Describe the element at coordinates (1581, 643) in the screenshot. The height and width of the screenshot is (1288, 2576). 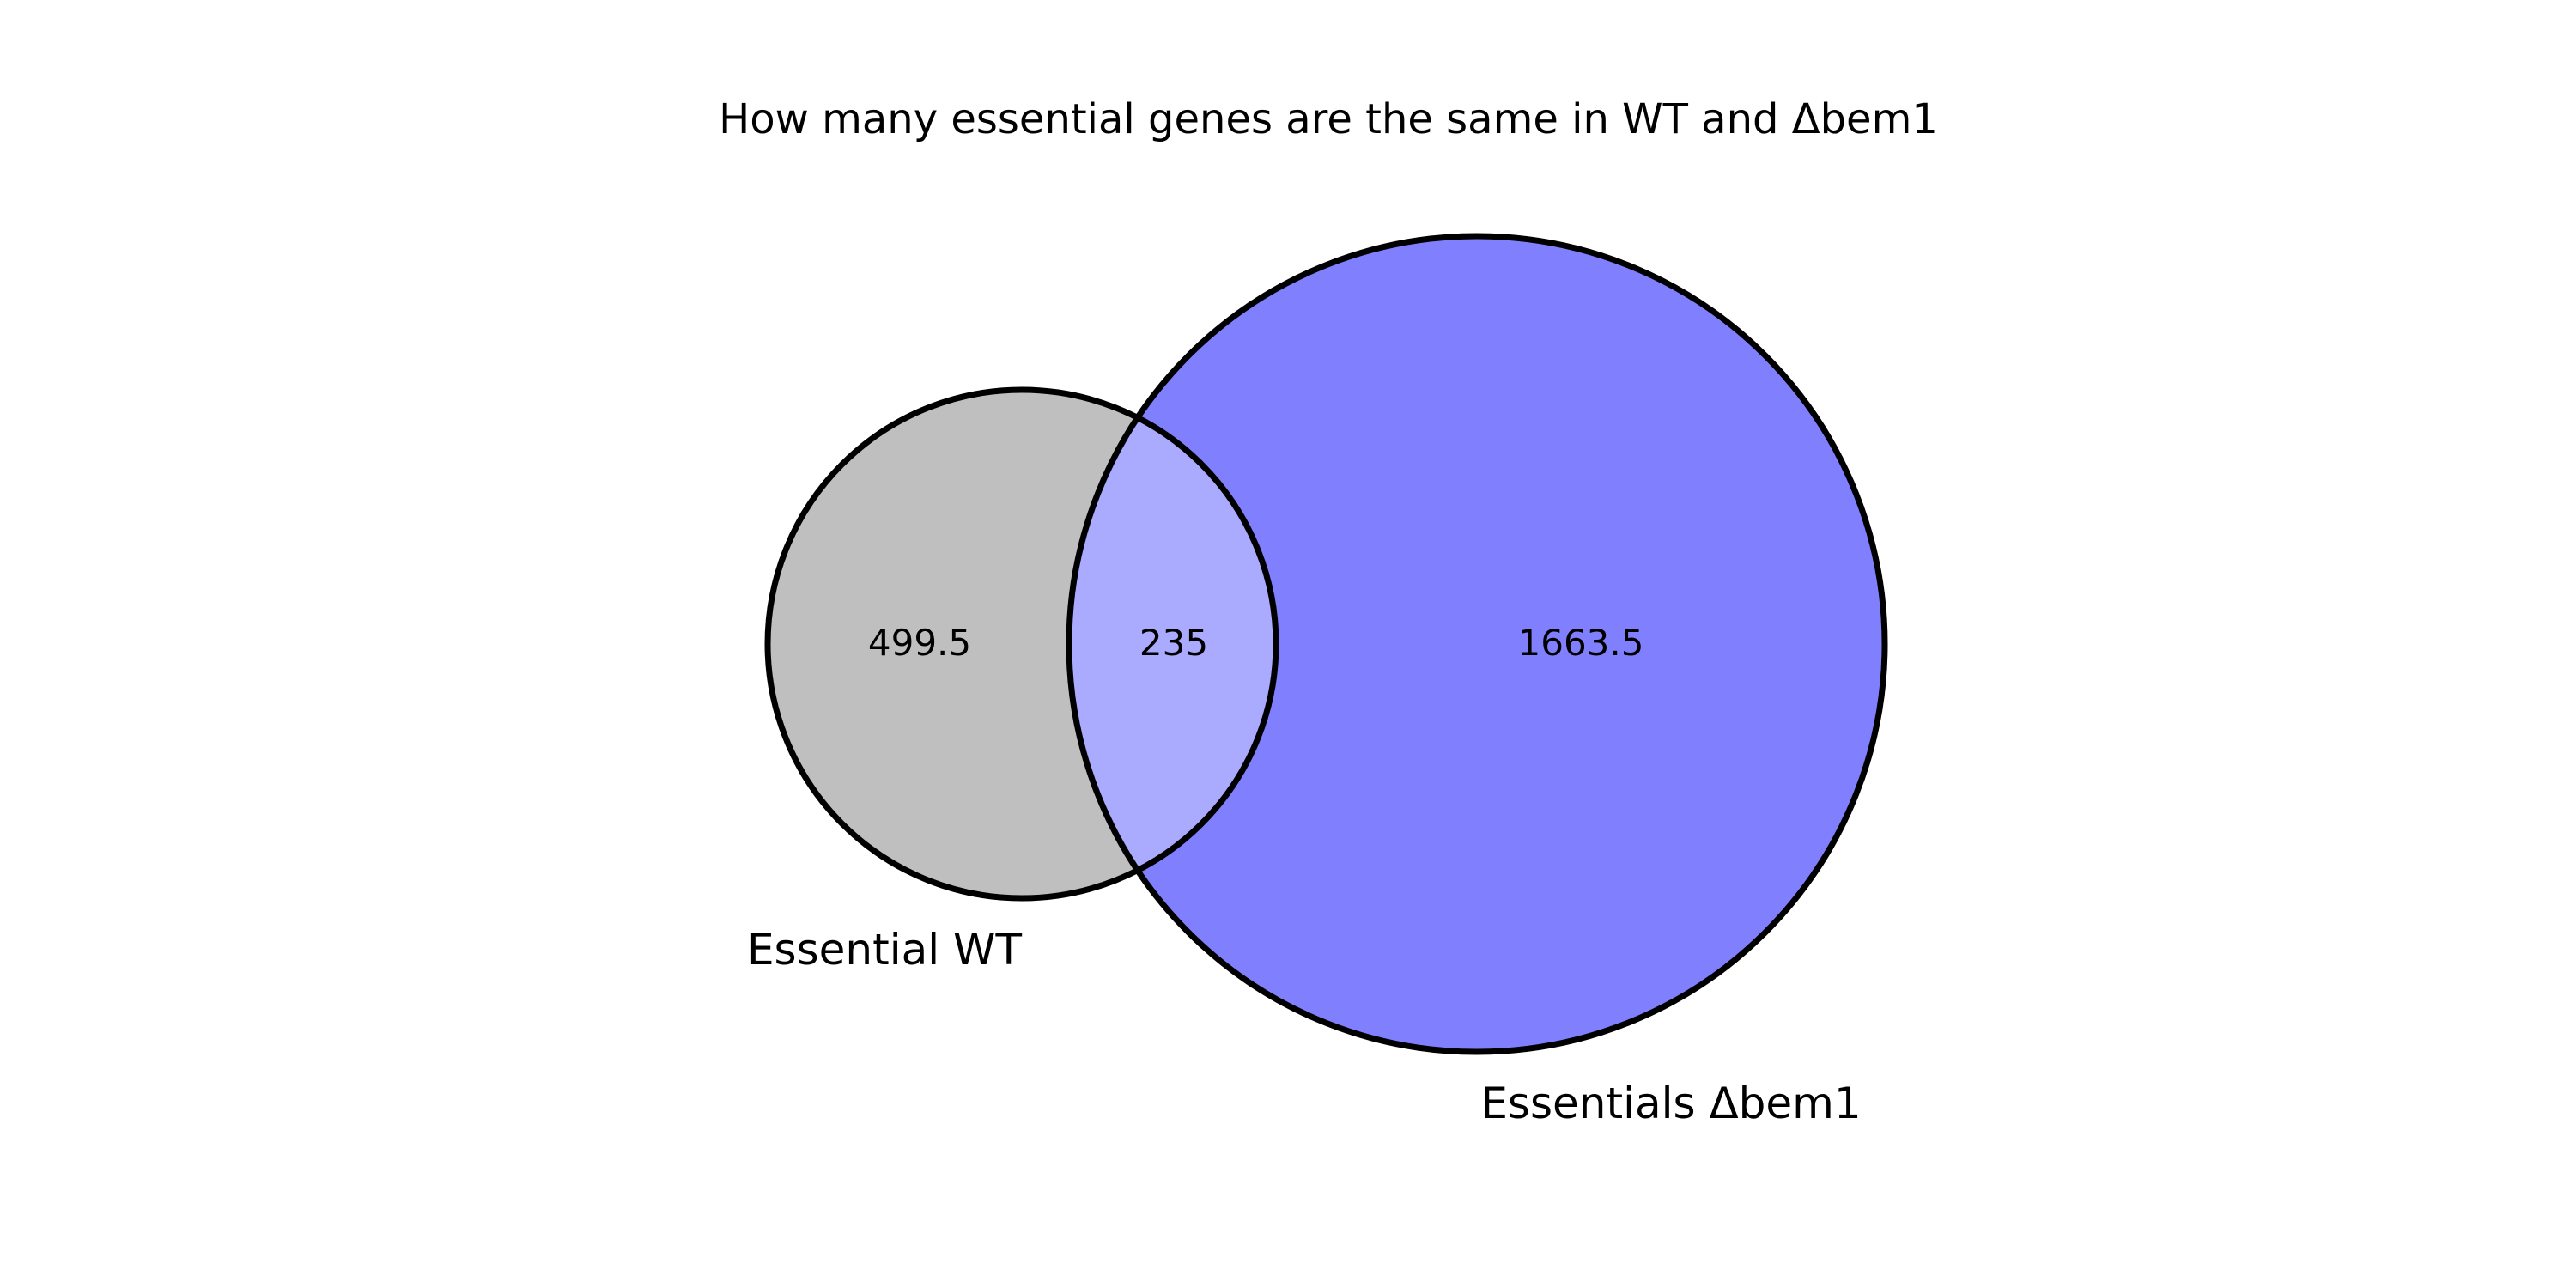
I see `region-only-bem1-label: 1663.5` at that location.